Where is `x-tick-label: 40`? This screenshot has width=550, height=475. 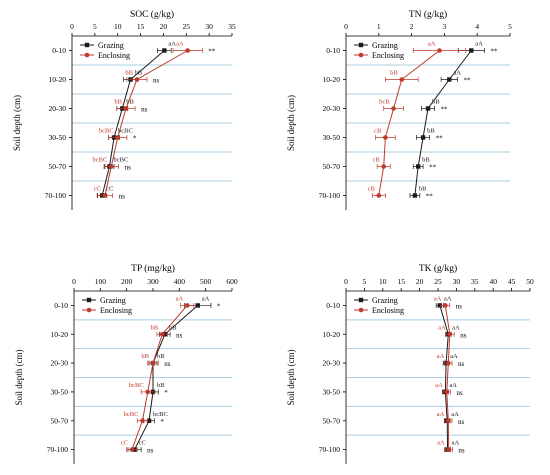
x-tick-label: 40 is located at coordinates (493, 281).